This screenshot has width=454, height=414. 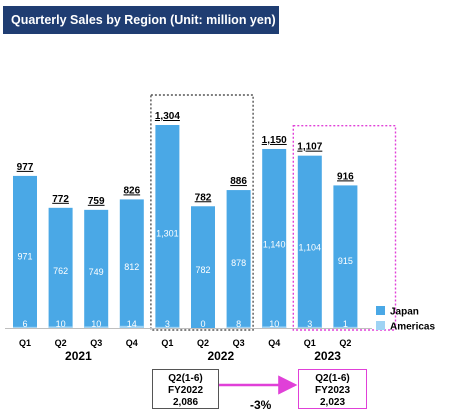 I want to click on japan-value-label: 762, so click(x=60, y=271).